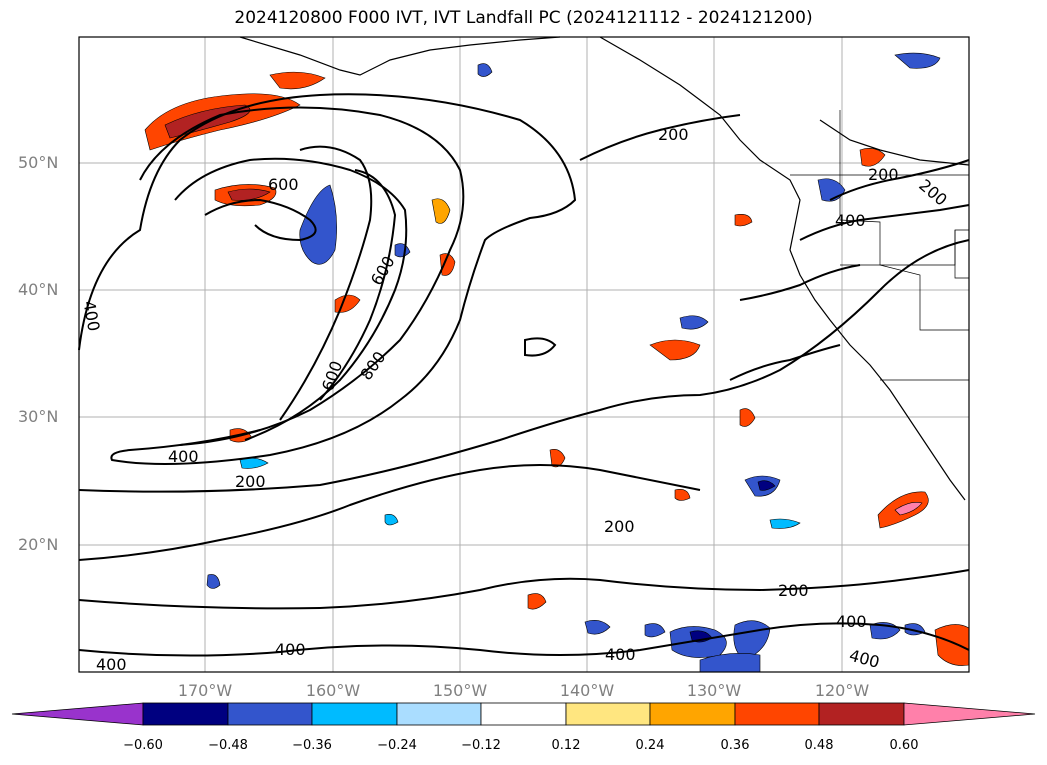 The height and width of the screenshot is (765, 1047). What do you see at coordinates (228, 745) in the screenshot?
I see `colorbar-tick: −0.48` at bounding box center [228, 745].